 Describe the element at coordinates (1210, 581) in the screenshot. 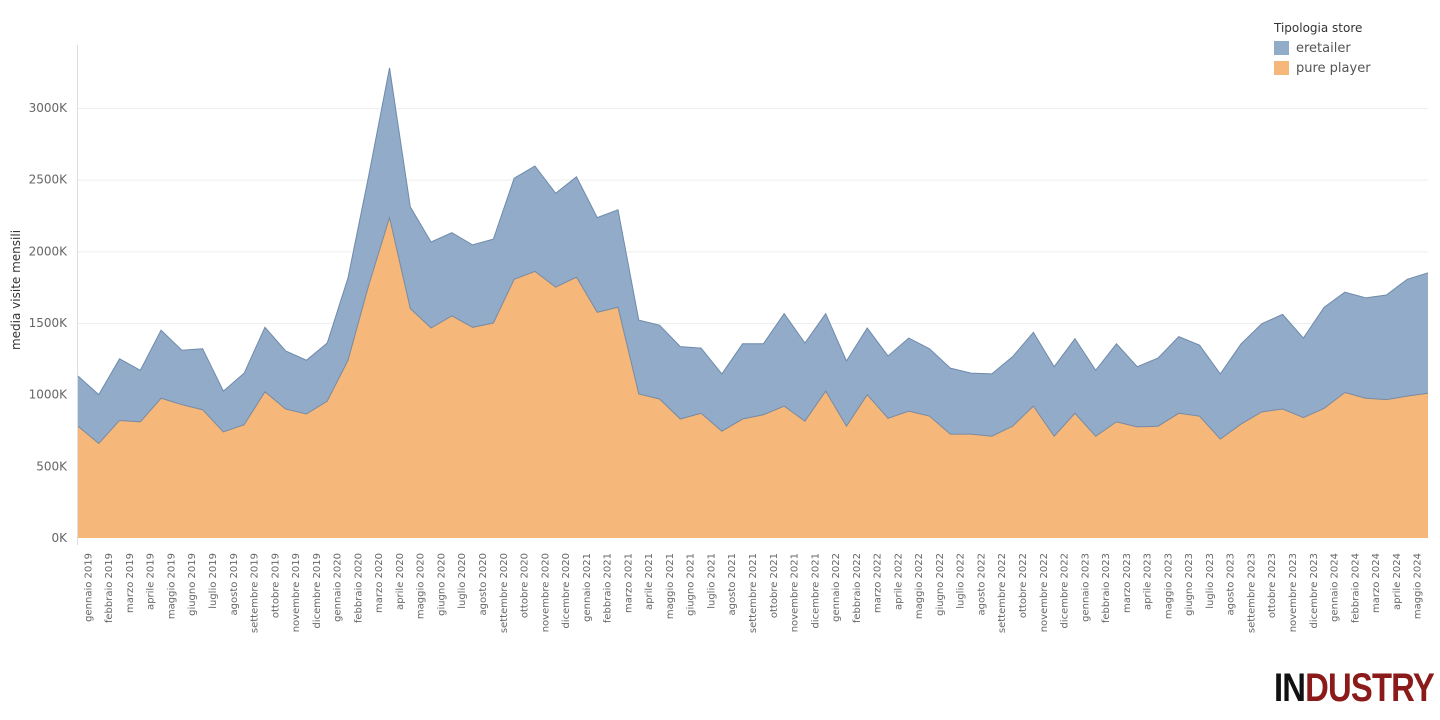

I see `x-tick-label: luglio 2023` at that location.